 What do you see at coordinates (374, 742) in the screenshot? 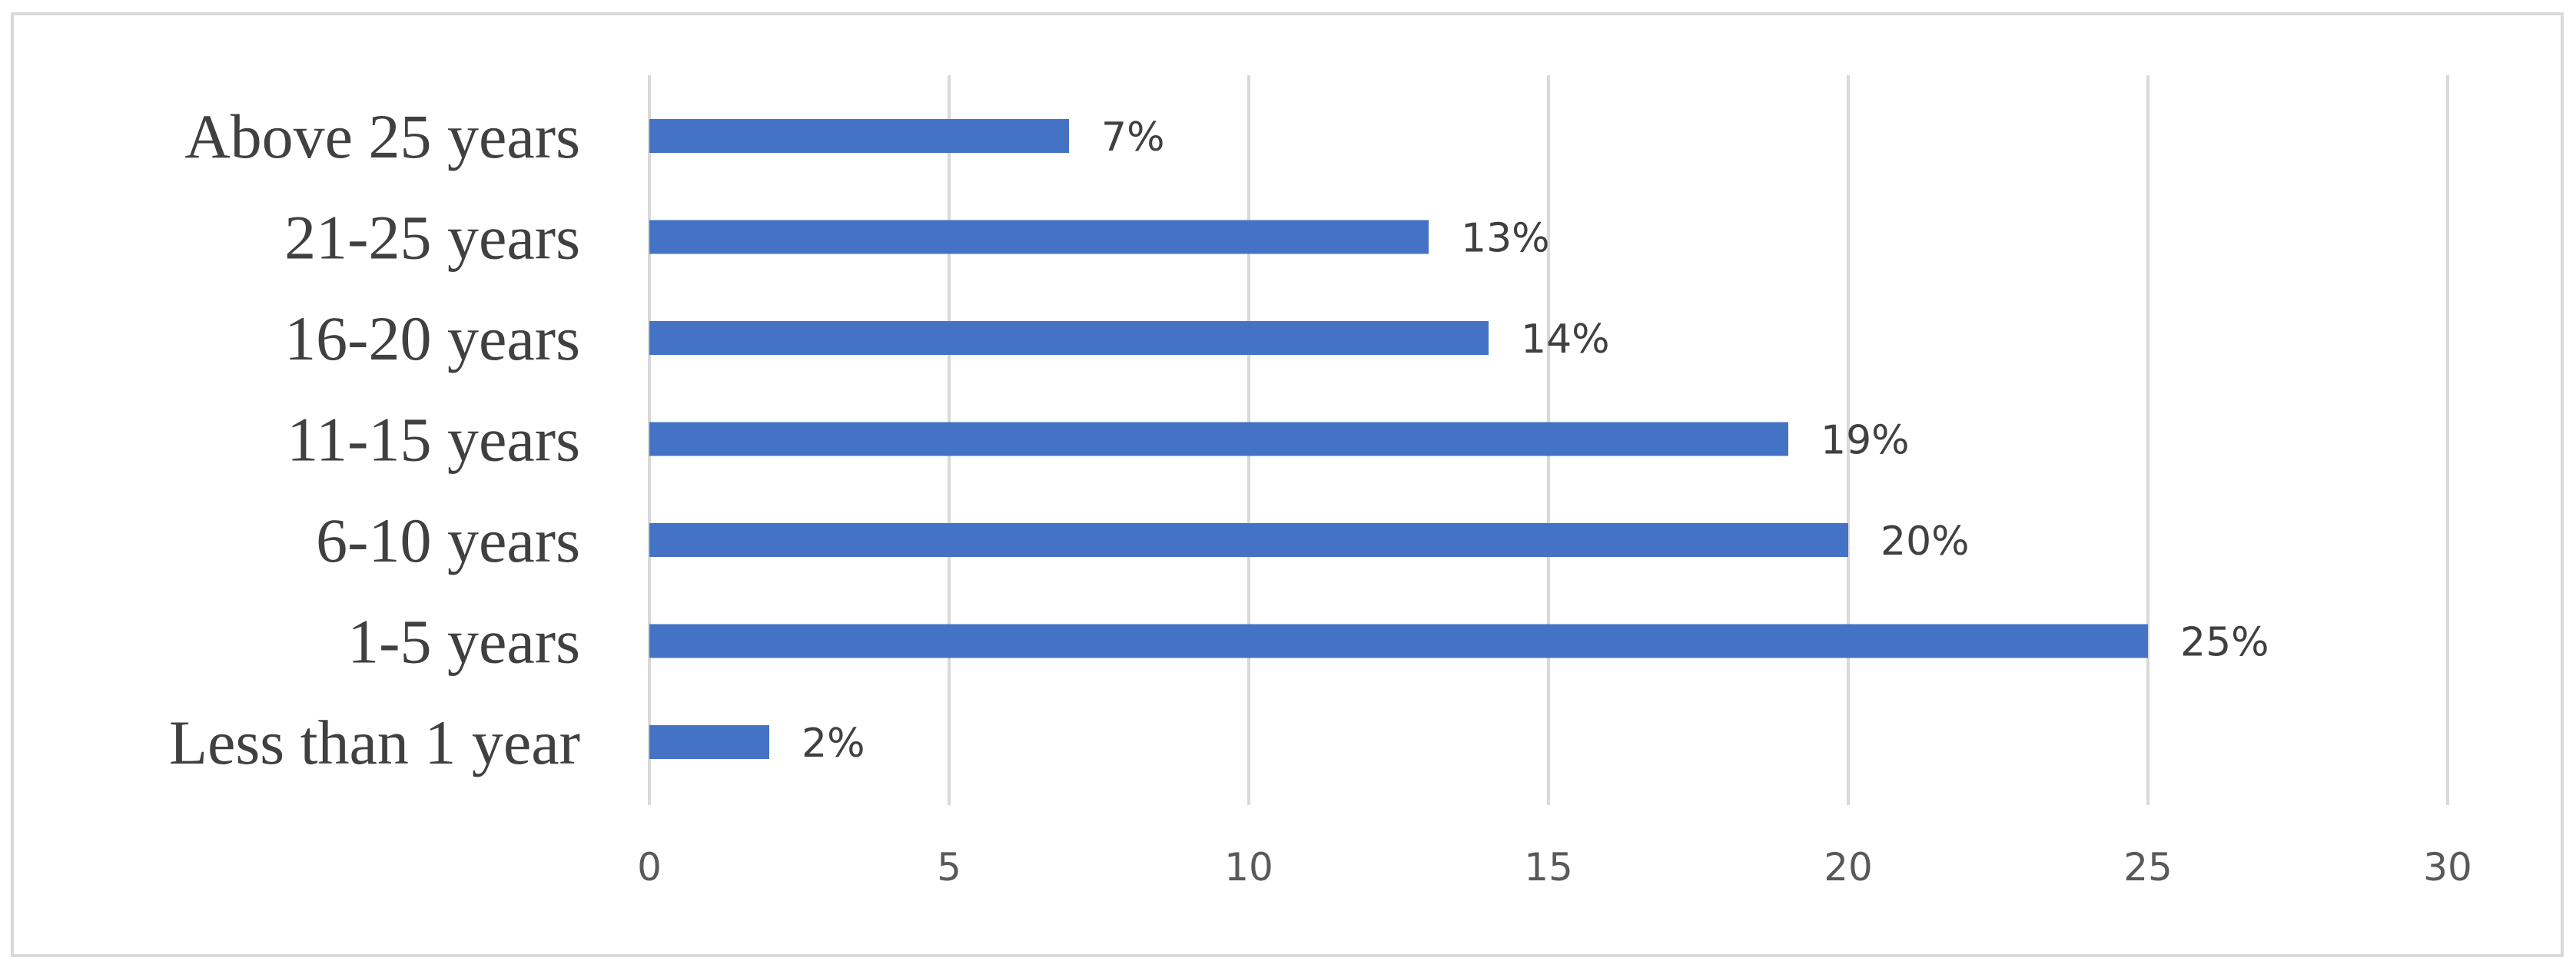
I see `category-label: Less than 1 year` at bounding box center [374, 742].